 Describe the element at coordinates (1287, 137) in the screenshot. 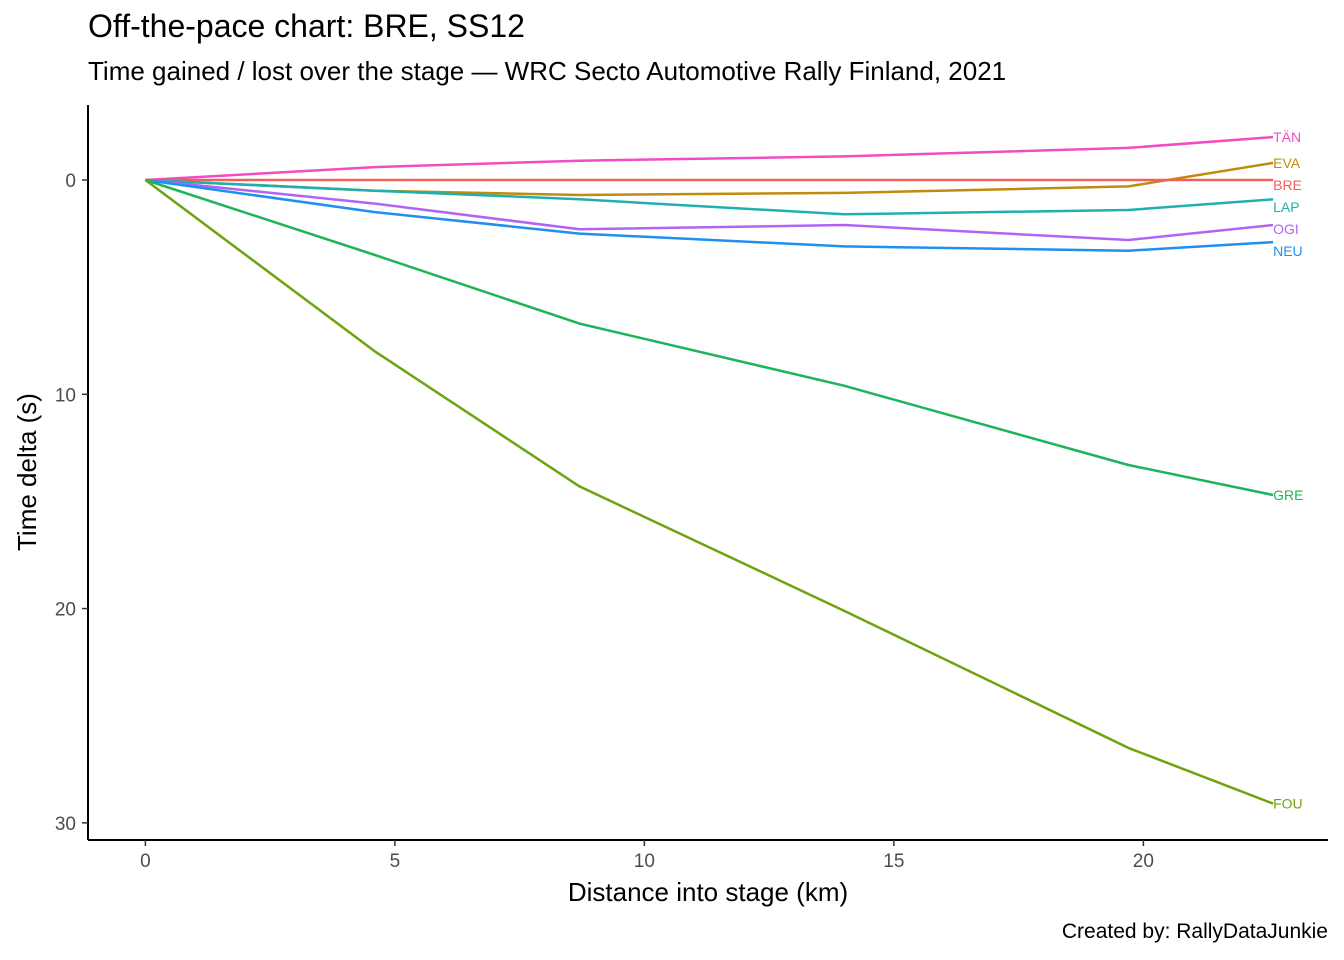

I see `series-label-tän: TÄN` at that location.